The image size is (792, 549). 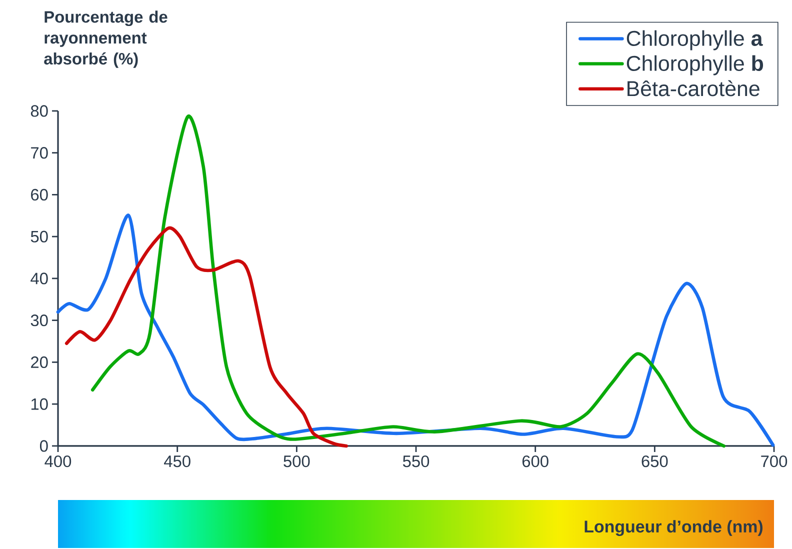 What do you see at coordinates (206, 337) in the screenshot?
I see `line-series` at bounding box center [206, 337].